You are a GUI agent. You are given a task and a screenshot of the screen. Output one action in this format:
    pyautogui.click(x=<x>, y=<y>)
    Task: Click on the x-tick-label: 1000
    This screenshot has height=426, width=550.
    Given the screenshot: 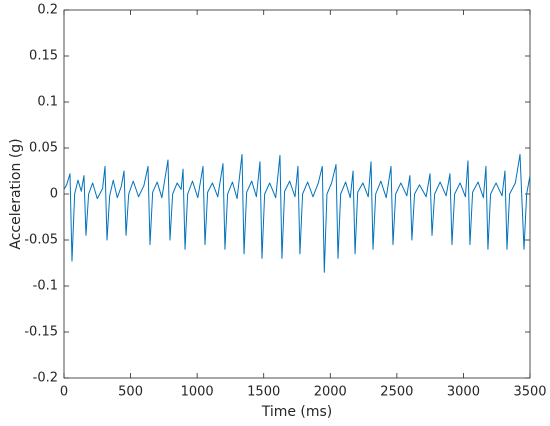 What is the action you would take?
    pyautogui.click(x=197, y=392)
    